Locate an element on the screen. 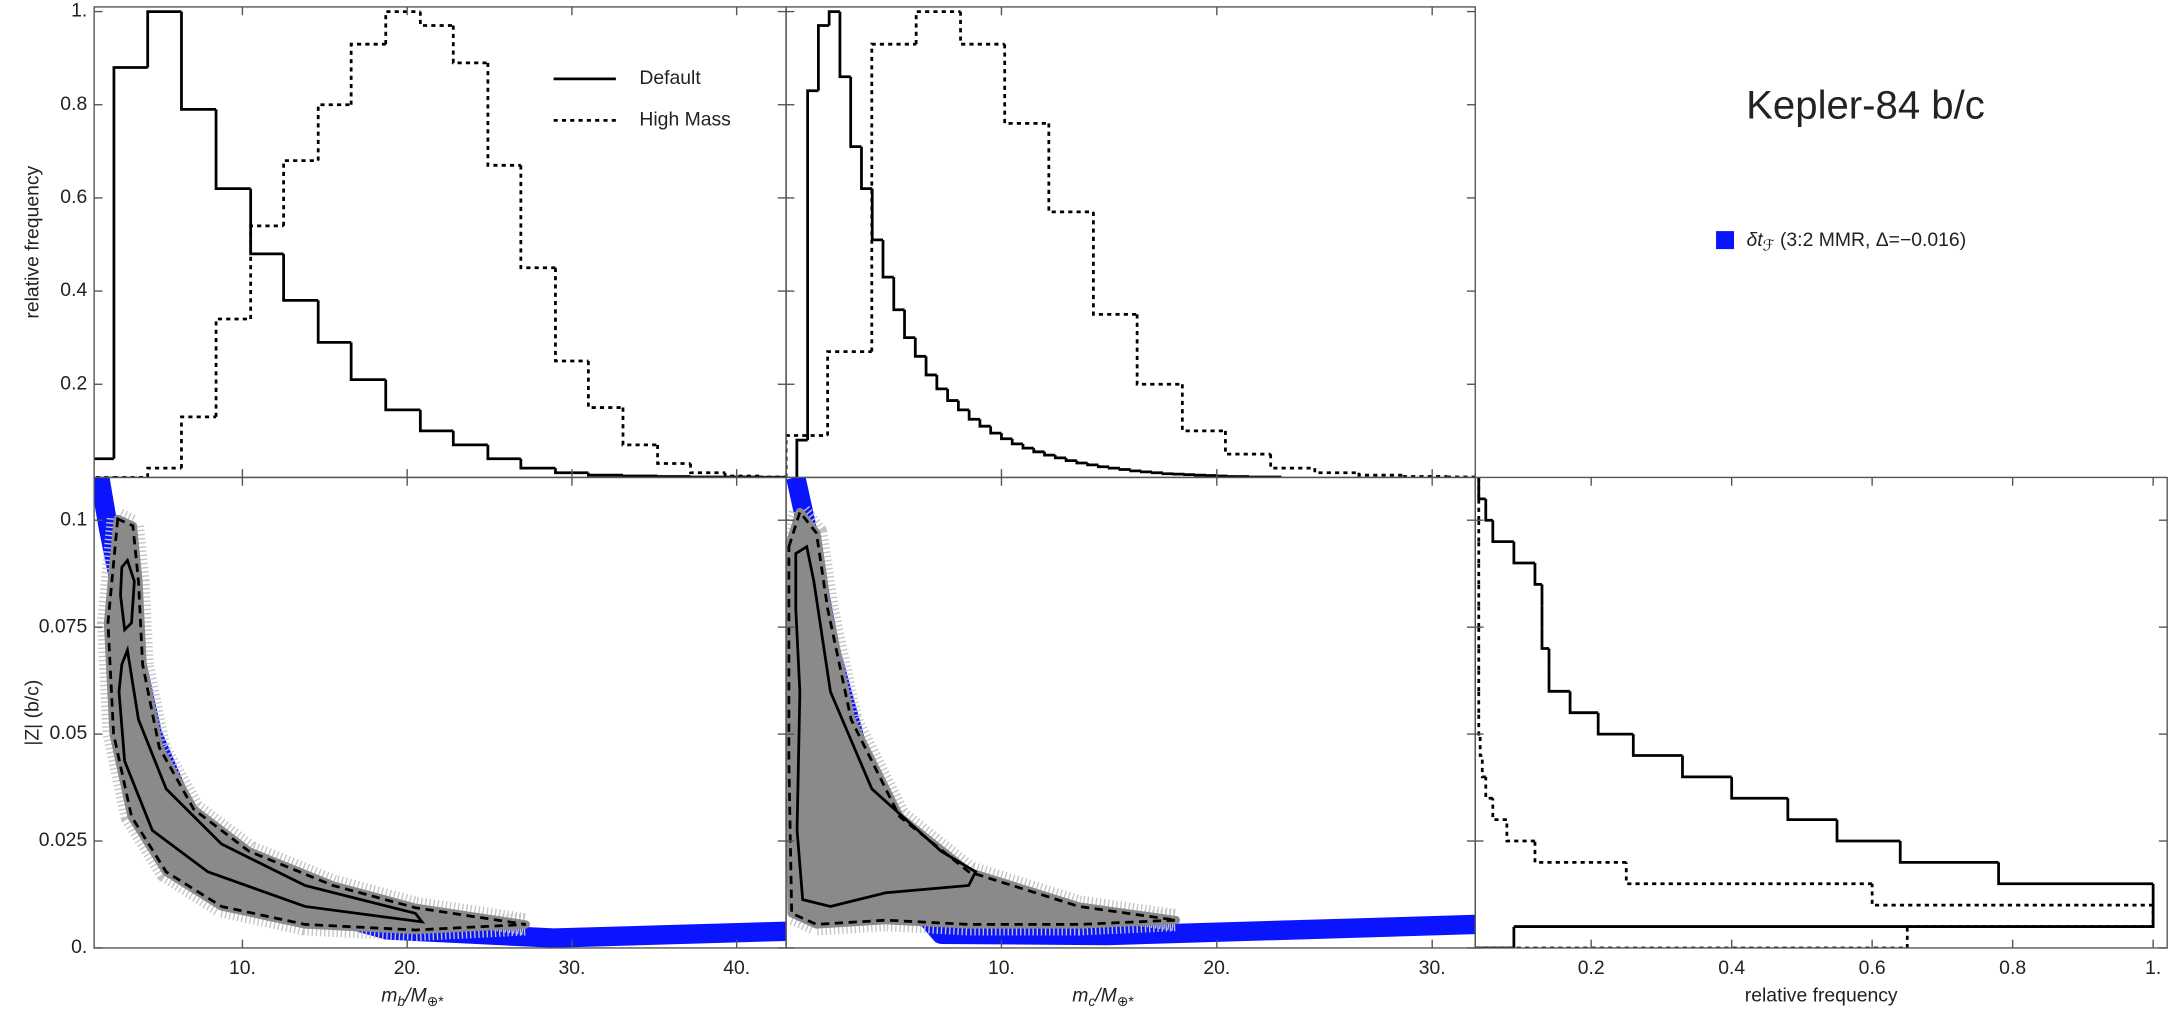 This screenshot has width=2170, height=1026. y-tick-label: 0.075 is located at coordinates (63, 626).